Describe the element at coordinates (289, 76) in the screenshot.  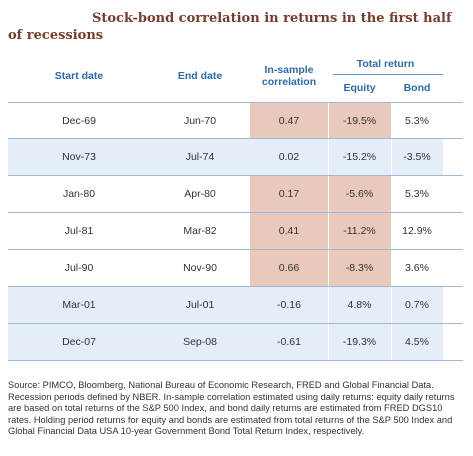
I see `header-correlation: In-sample correlation` at that location.